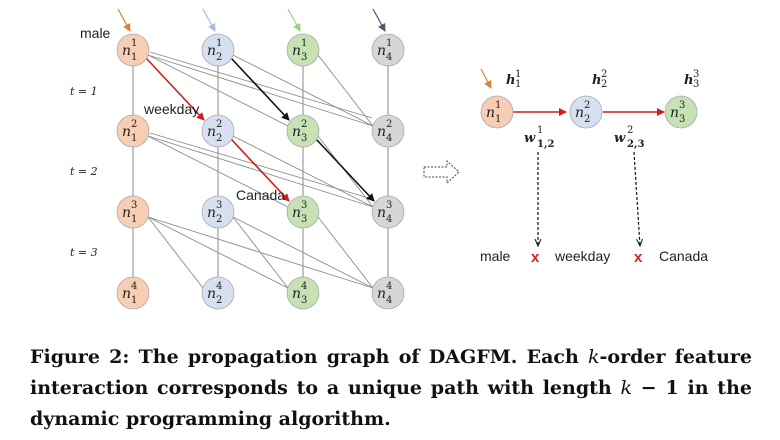  What do you see at coordinates (95, 33) in the screenshot?
I see `annotation-male: male` at bounding box center [95, 33].